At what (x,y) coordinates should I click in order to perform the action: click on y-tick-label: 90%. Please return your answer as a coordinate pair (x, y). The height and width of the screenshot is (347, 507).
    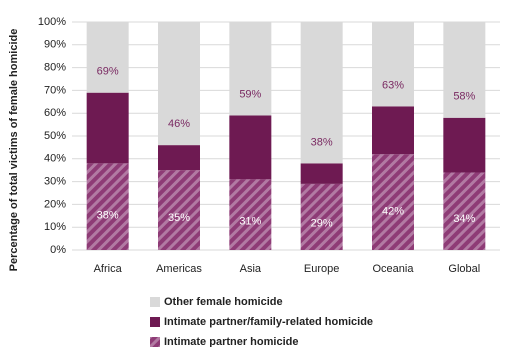
    Looking at the image, I should click on (55, 45).